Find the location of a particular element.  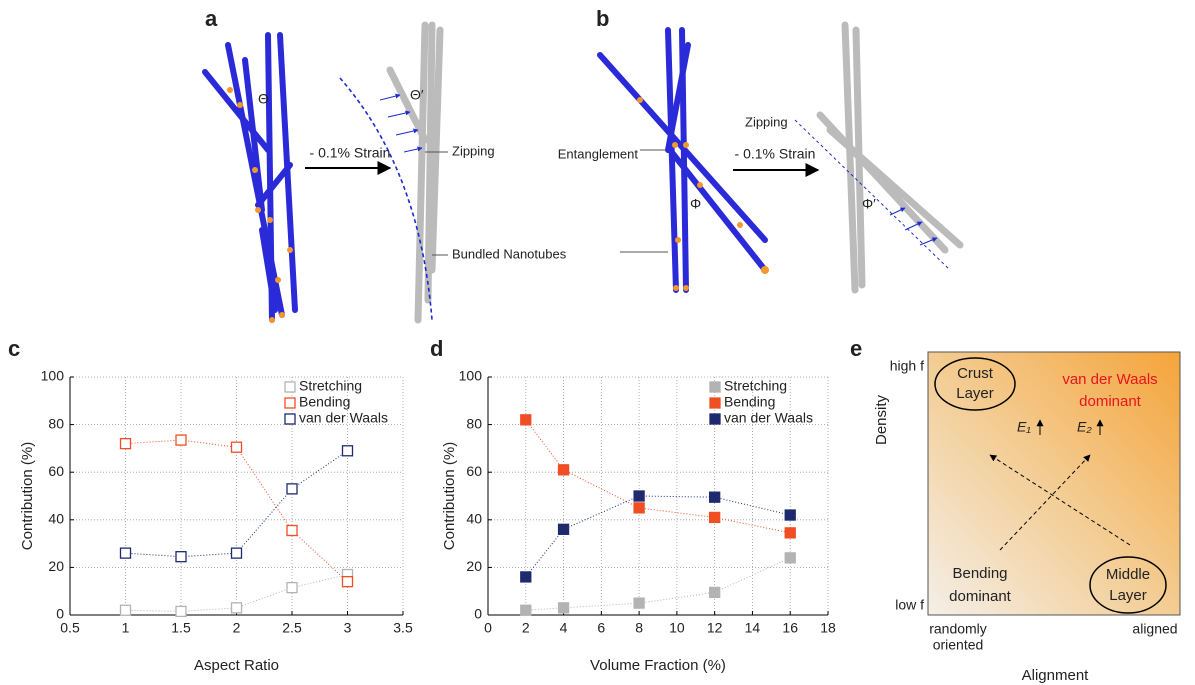

x-tick-label: oriented is located at coordinates (958, 645).